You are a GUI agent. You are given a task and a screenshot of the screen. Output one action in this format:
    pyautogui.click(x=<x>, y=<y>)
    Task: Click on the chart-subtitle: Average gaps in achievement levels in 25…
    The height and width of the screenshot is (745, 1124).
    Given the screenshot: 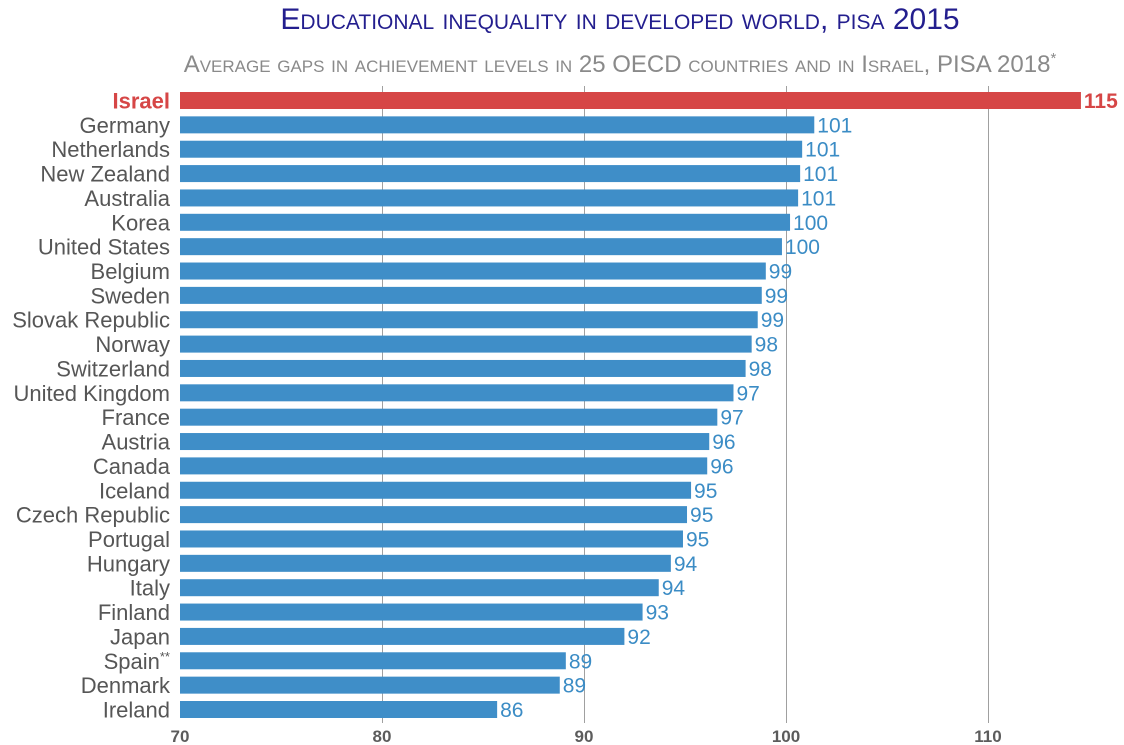 What is the action you would take?
    pyautogui.click(x=620, y=66)
    